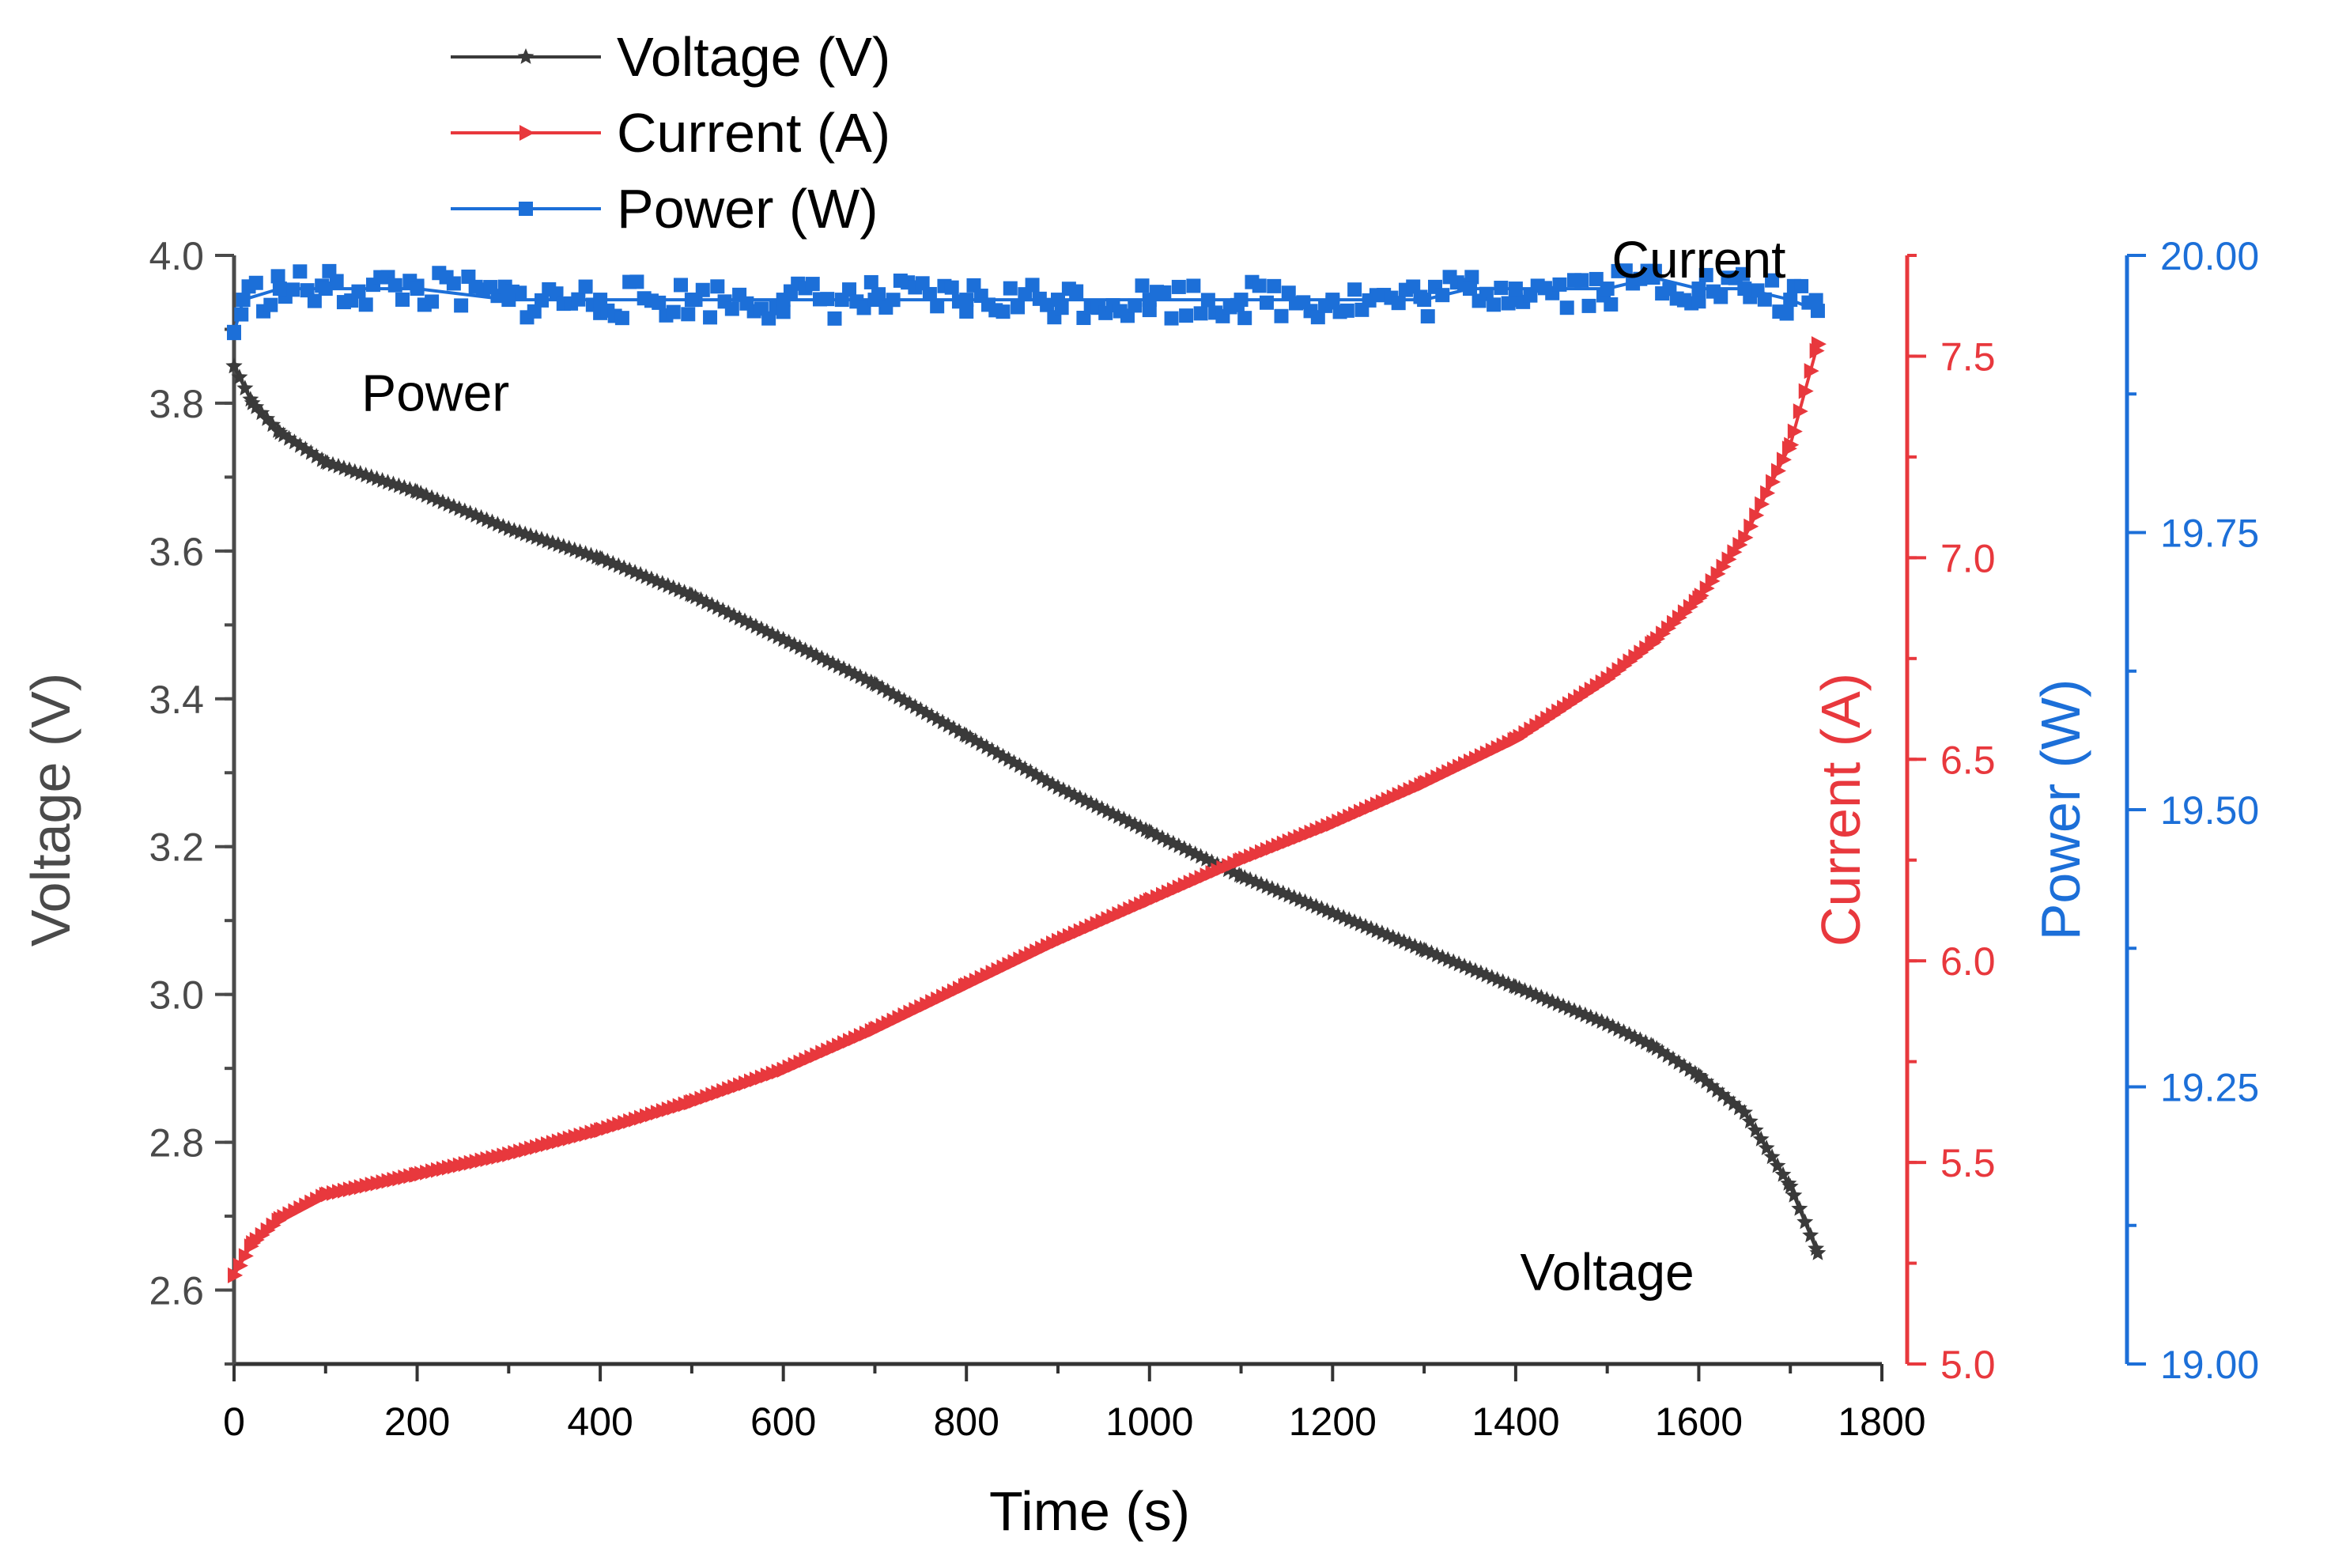  I want to click on current-tick-label: 6.5, so click(1968, 760).